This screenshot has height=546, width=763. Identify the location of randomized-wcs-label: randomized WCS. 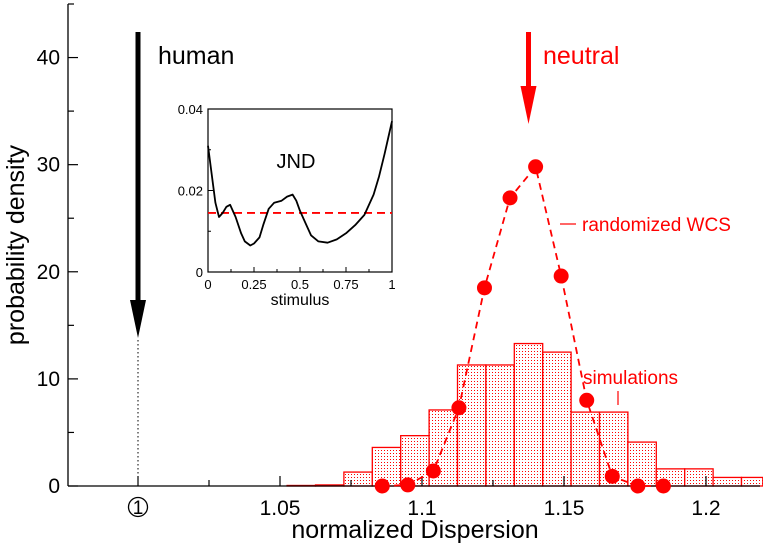
(656, 225).